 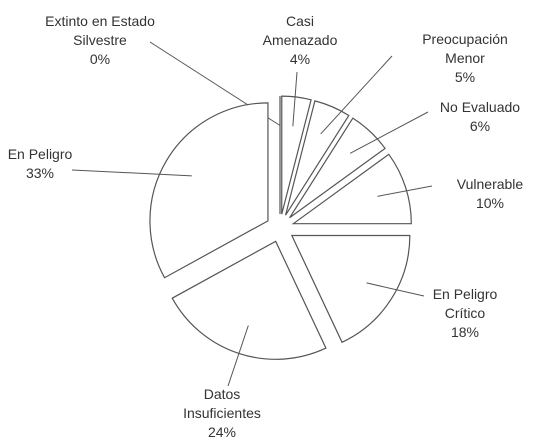 I want to click on value-label: 24%, so click(x=222, y=432).